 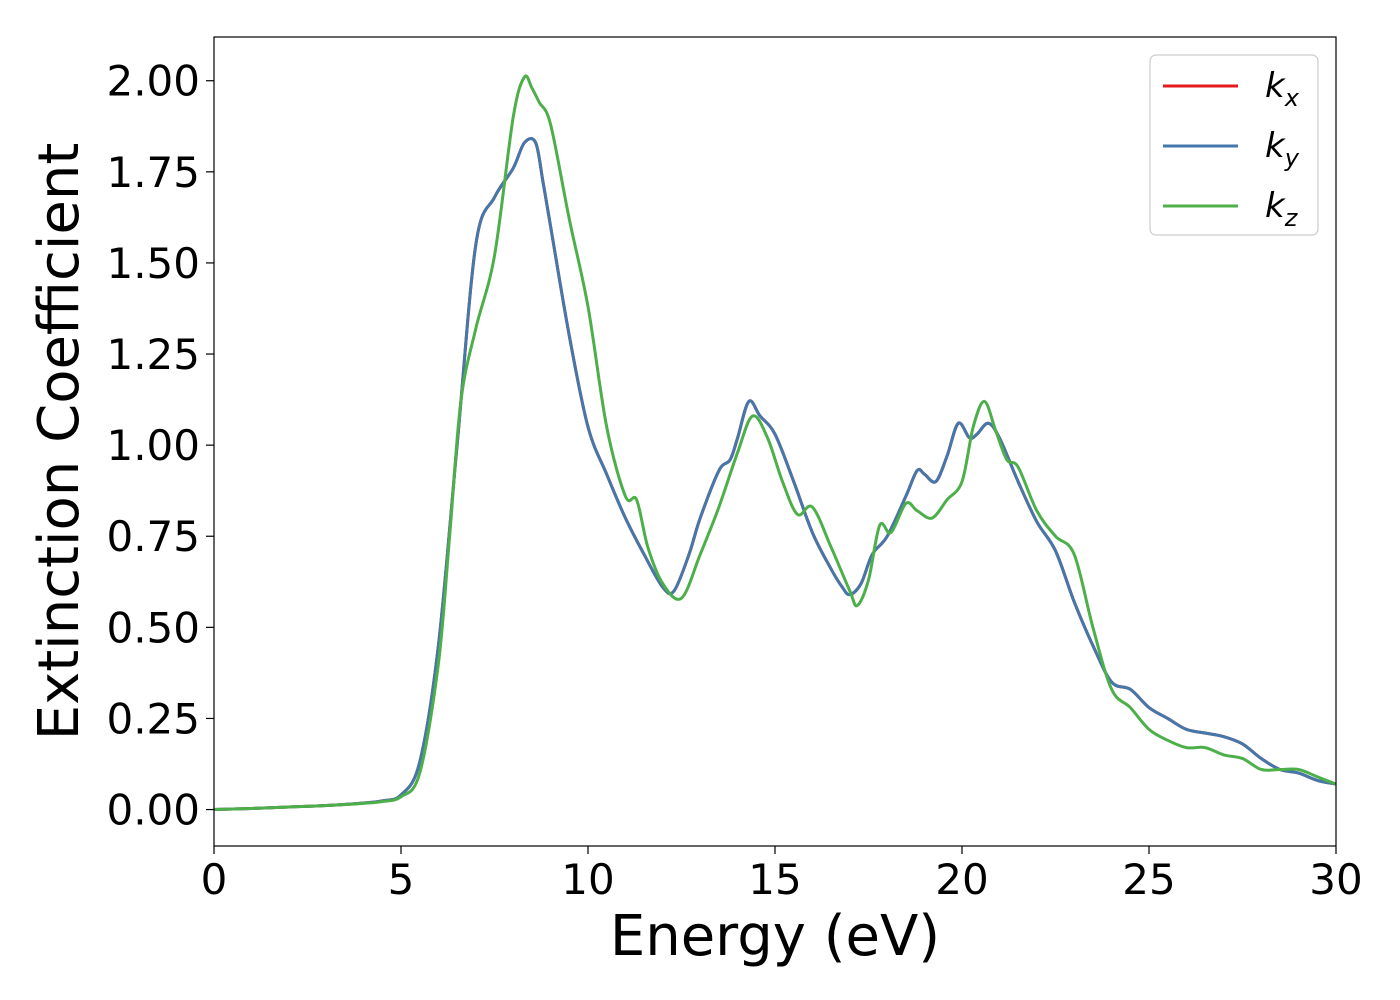 What do you see at coordinates (961, 879) in the screenshot?
I see `x-tick-label: 20` at bounding box center [961, 879].